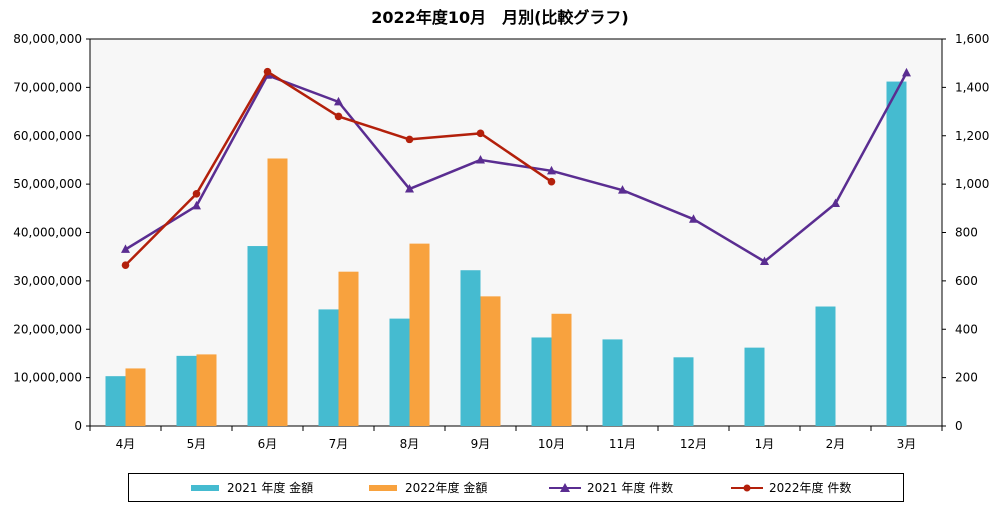  What do you see at coordinates (966, 233) in the screenshot?
I see `y-right-tick-label: 800` at bounding box center [966, 233].